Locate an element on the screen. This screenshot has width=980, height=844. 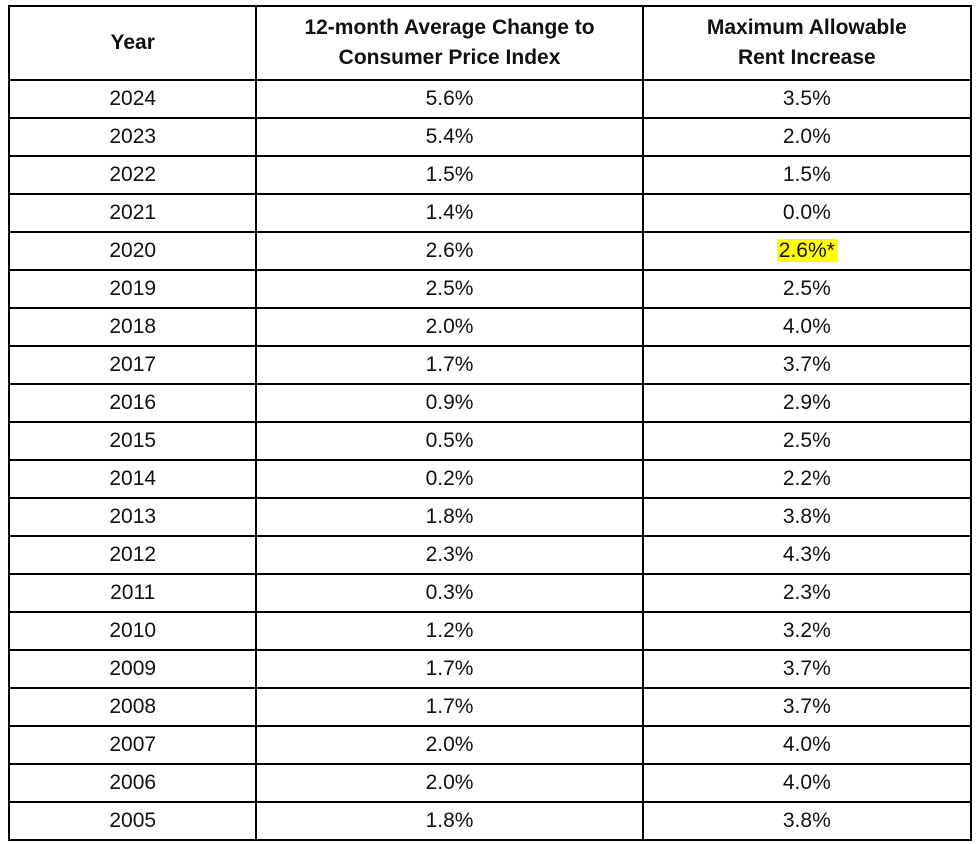
cell-text: 0.3% is located at coordinates (449, 592).